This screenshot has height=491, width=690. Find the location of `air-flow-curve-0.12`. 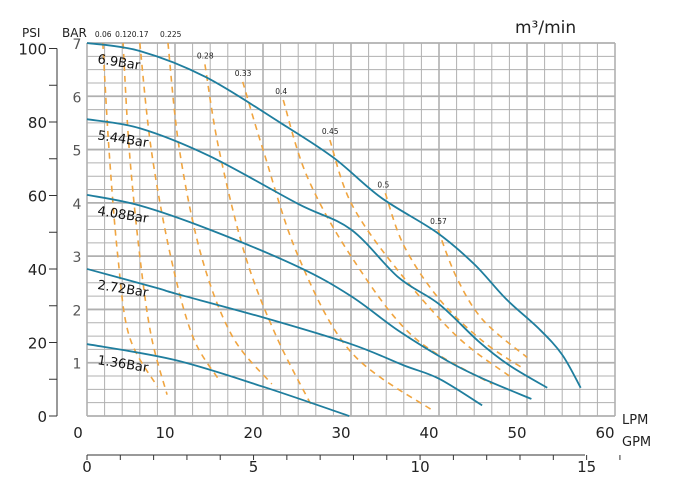

air-flow-curve-0.12 is located at coordinates (145, 218).